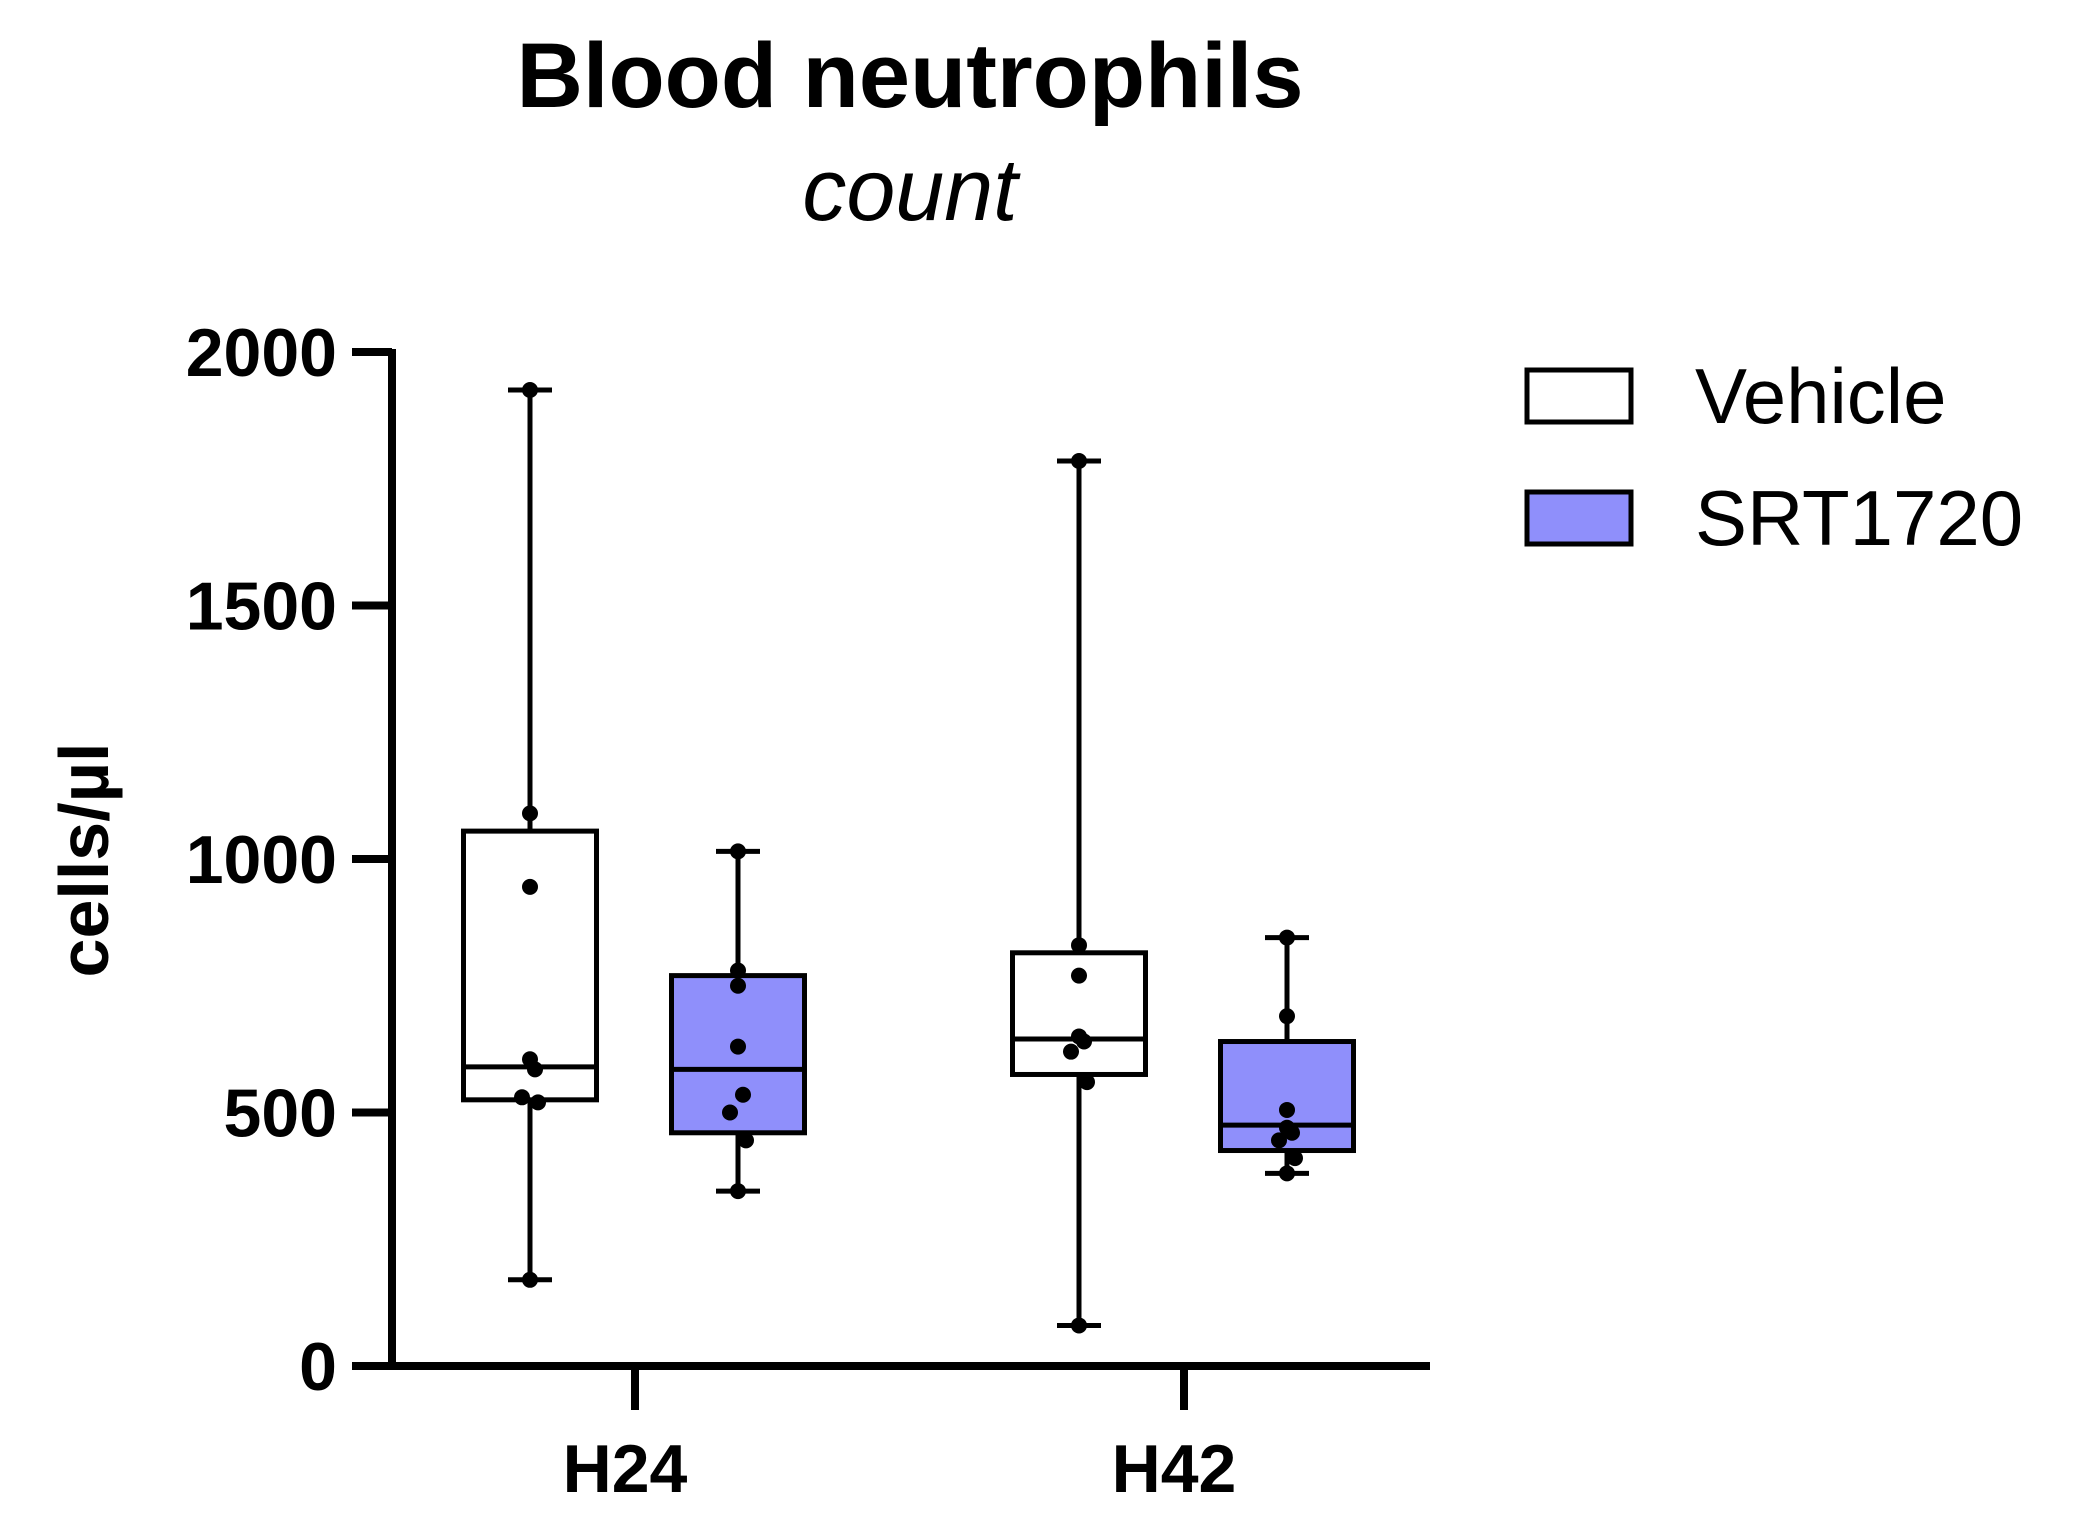 Image resolution: width=2079 pixels, height=1533 pixels. I want to click on legend-swatch-vehicle, so click(1579, 396).